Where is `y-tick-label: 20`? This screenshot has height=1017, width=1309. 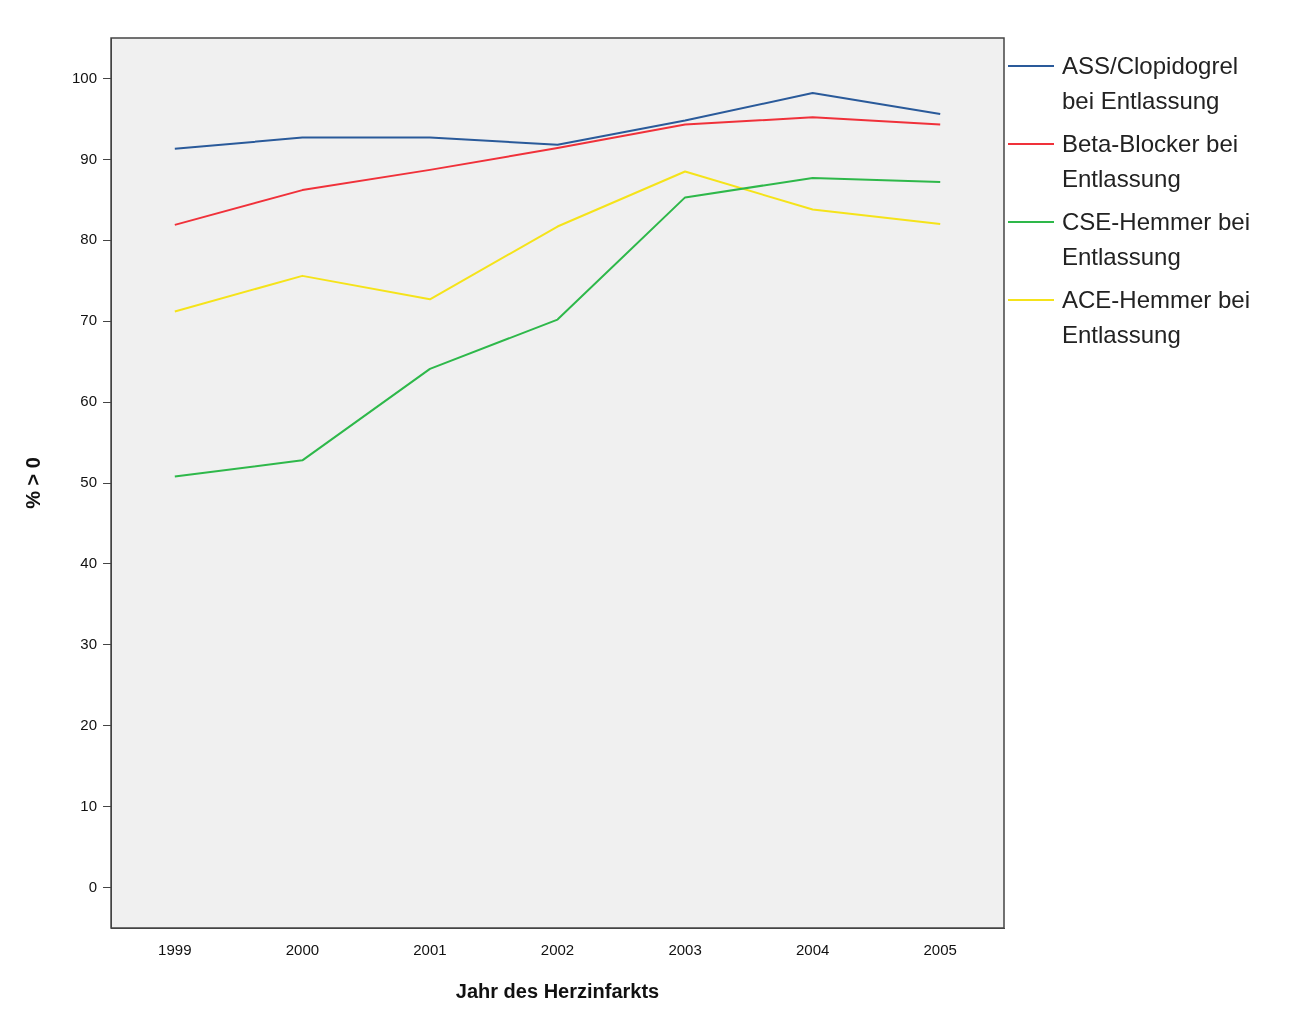
y-tick-label: 20 is located at coordinates (89, 724).